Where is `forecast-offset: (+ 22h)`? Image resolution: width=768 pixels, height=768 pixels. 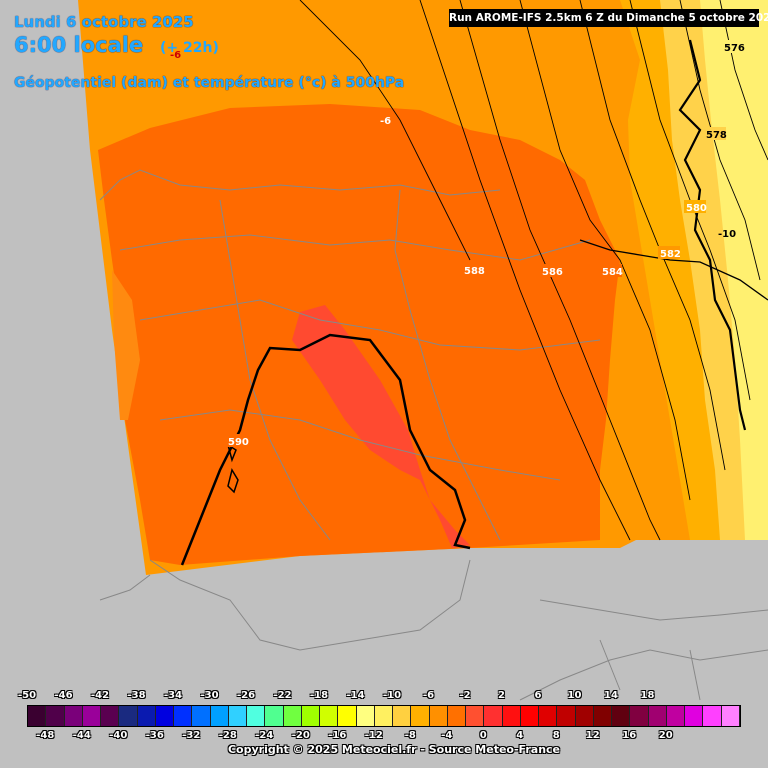
forecast-offset: (+ 22h) is located at coordinates (189, 48).